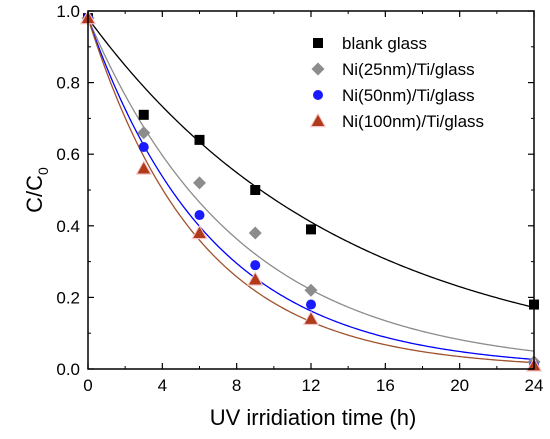 The height and width of the screenshot is (439, 550). I want to click on x-tick-label: 12, so click(311, 385).